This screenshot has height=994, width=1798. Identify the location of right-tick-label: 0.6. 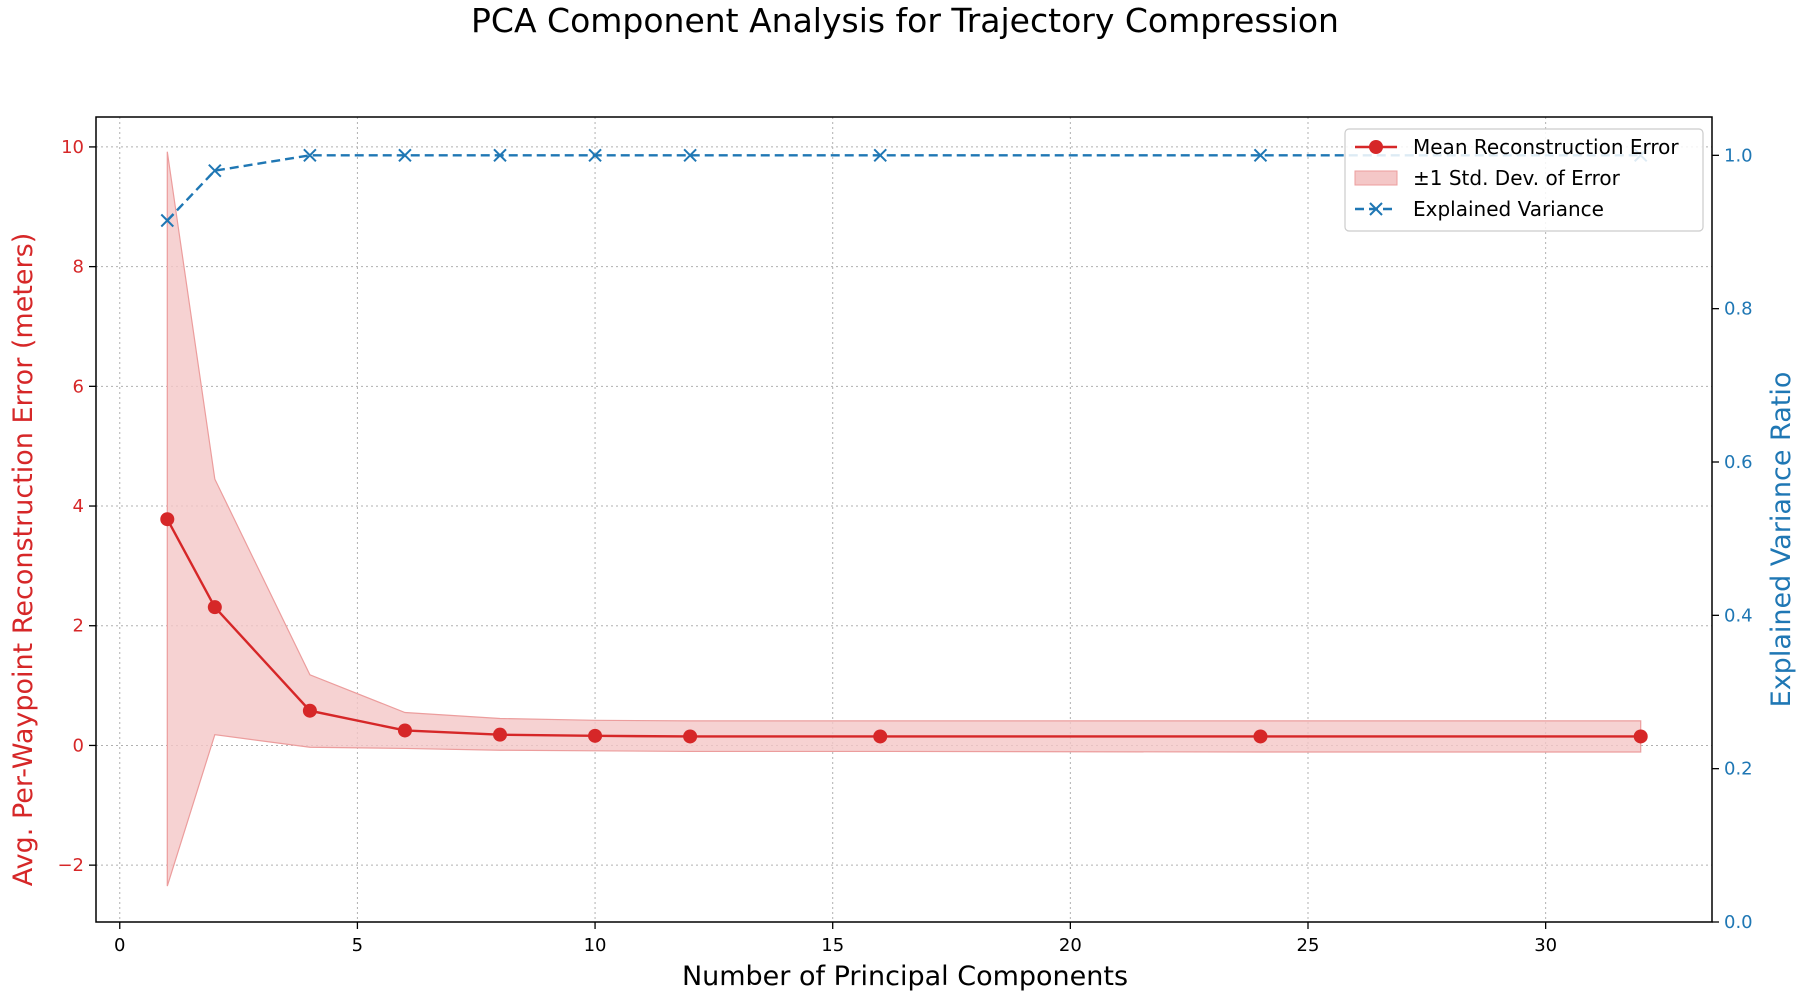
(1738, 462).